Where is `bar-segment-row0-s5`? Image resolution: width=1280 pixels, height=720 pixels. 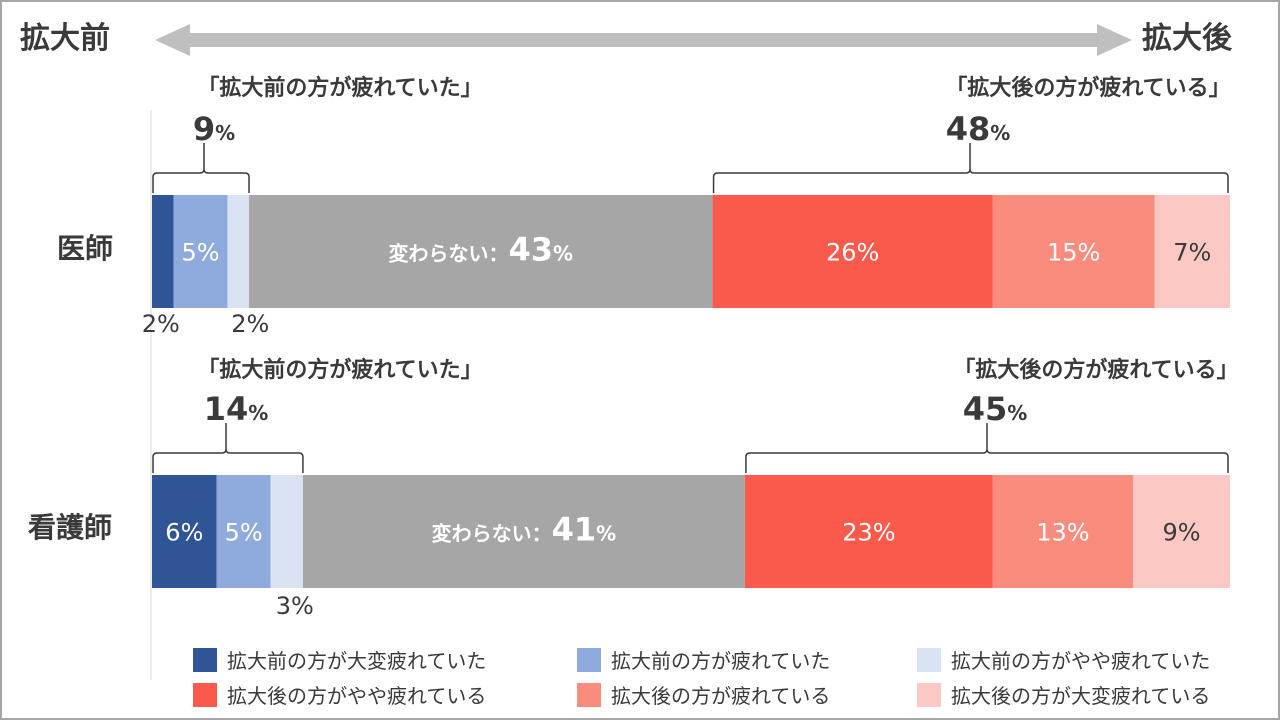 bar-segment-row0-s5 is located at coordinates (1073, 251).